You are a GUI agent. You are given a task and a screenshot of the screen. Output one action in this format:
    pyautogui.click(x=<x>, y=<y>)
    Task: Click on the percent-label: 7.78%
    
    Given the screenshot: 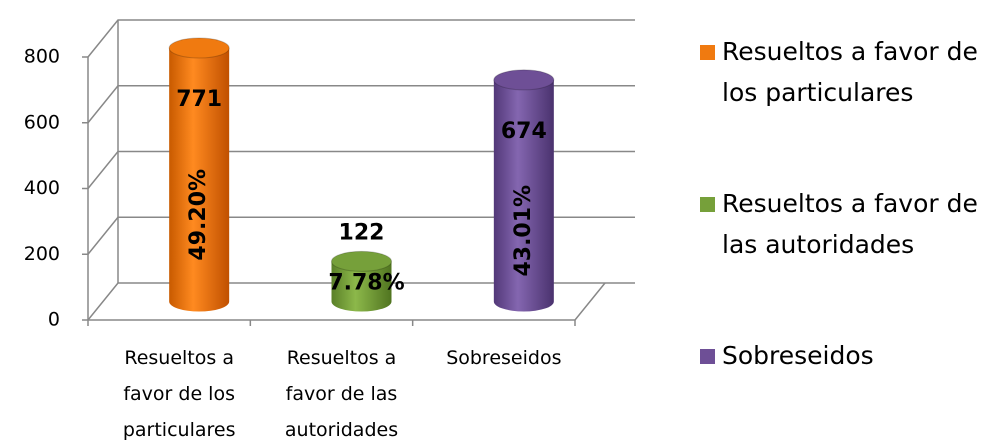 What is the action you would take?
    pyautogui.click(x=366, y=282)
    